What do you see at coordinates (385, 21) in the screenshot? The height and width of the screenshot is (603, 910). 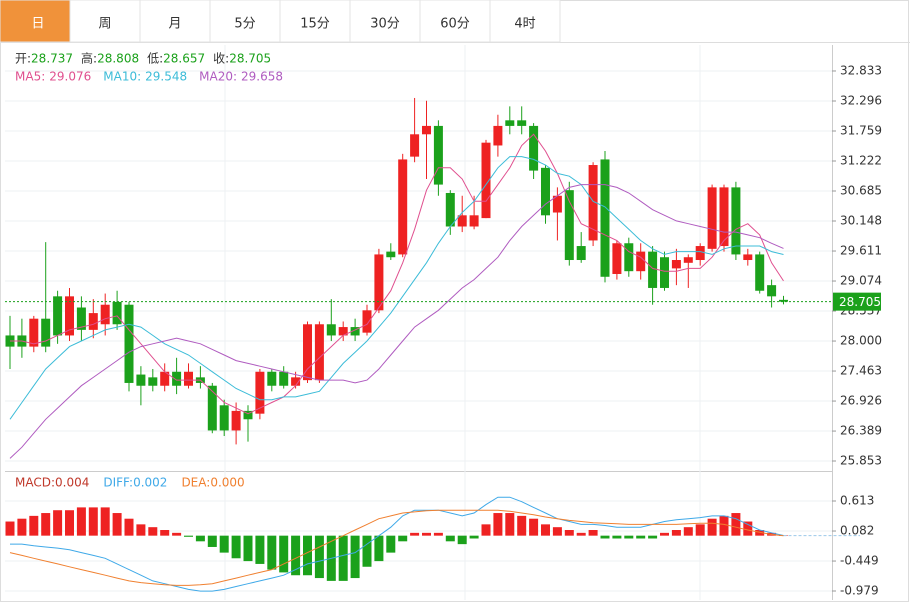 I see `tab: 30分` at bounding box center [385, 21].